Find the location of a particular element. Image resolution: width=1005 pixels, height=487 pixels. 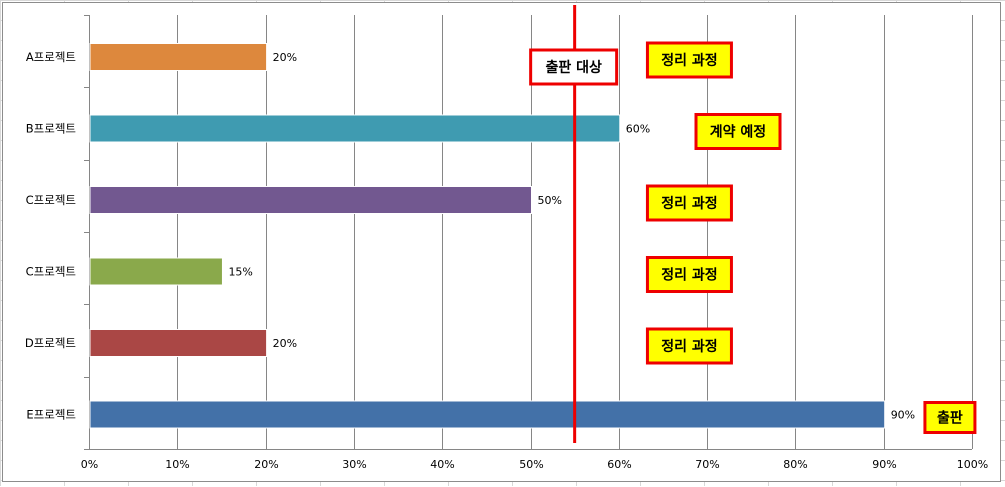

x-tick-label: 70% is located at coordinates (707, 464).